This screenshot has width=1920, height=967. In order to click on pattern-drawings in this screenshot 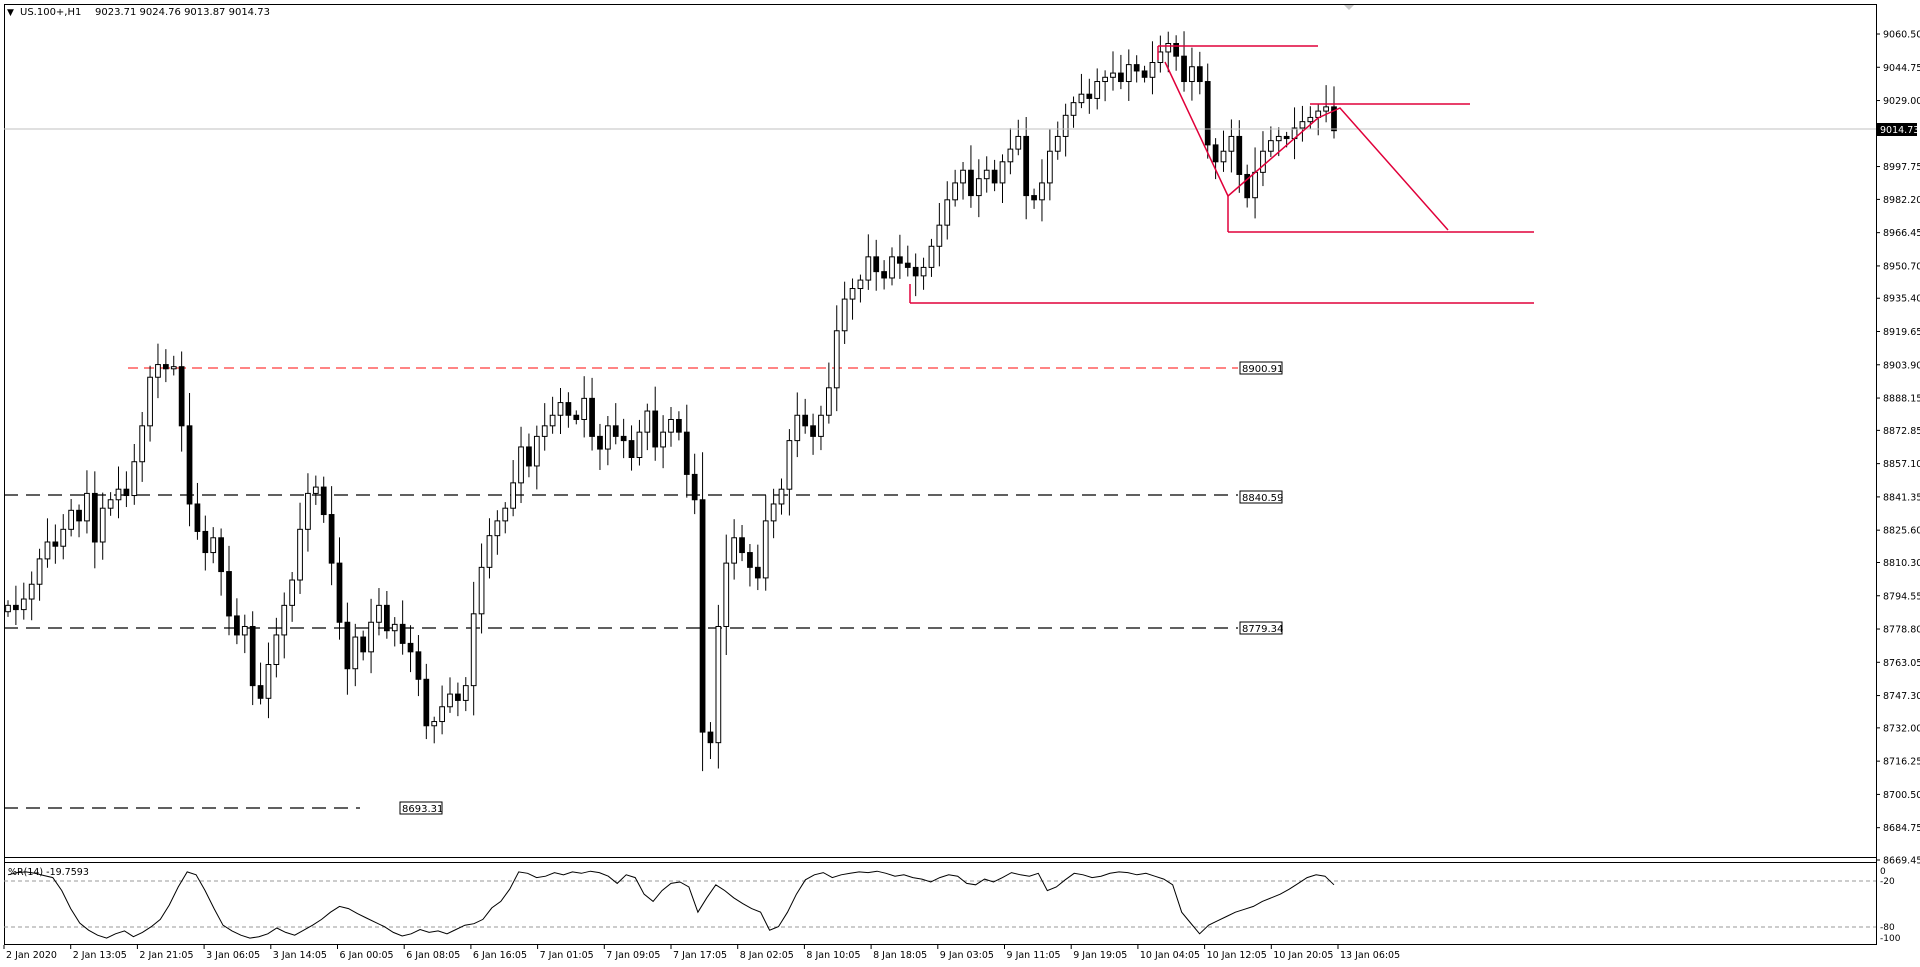, I will do `click(1221, 174)`.